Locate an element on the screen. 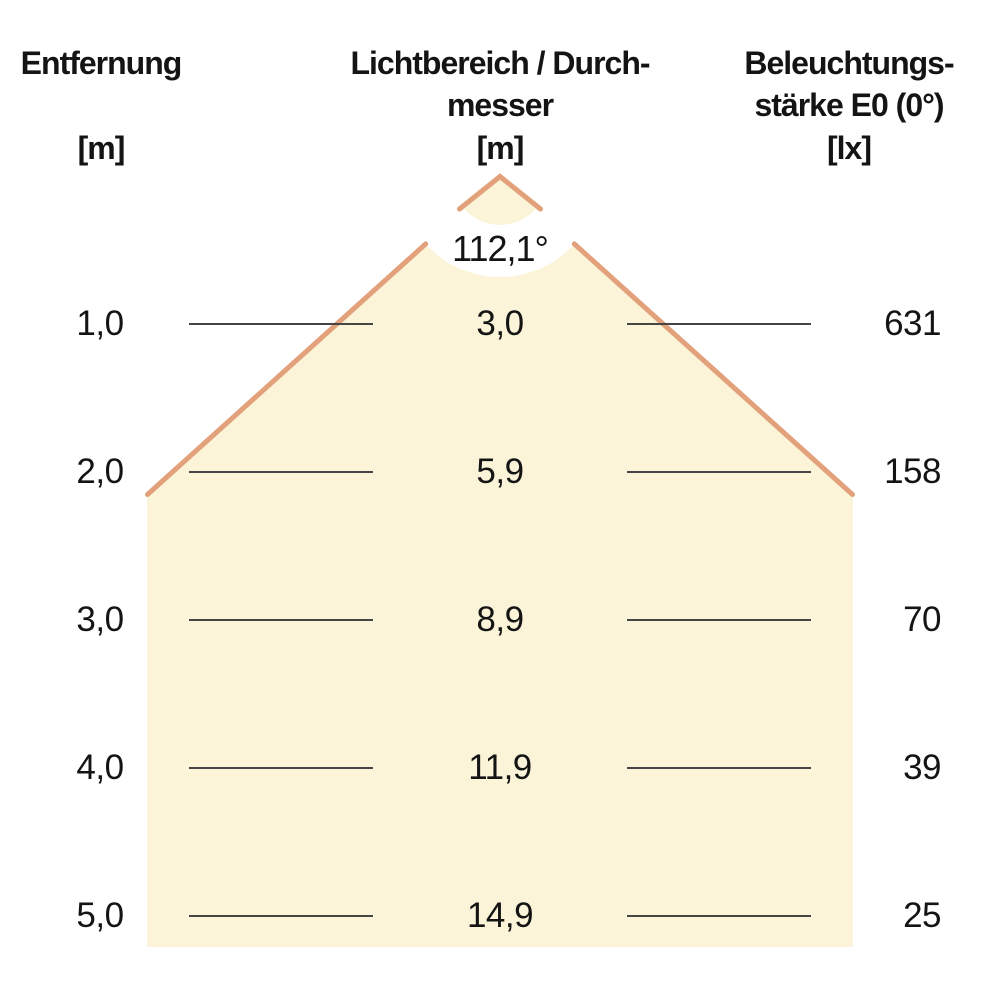 This screenshot has width=1000, height=1000. header-diameter-title-line2: messer is located at coordinates (500, 105).